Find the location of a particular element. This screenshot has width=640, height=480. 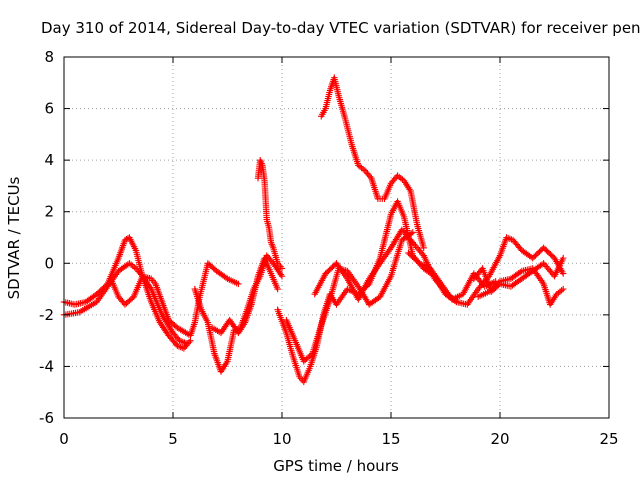

x-tick-label: 0 is located at coordinates (64, 439).